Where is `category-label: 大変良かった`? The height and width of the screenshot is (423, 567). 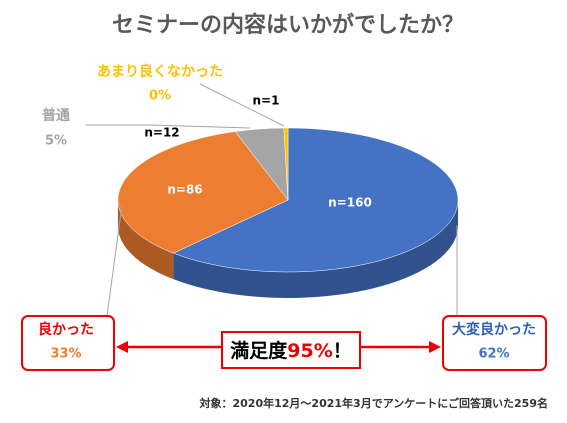 category-label: 大変良かった is located at coordinates (494, 329).